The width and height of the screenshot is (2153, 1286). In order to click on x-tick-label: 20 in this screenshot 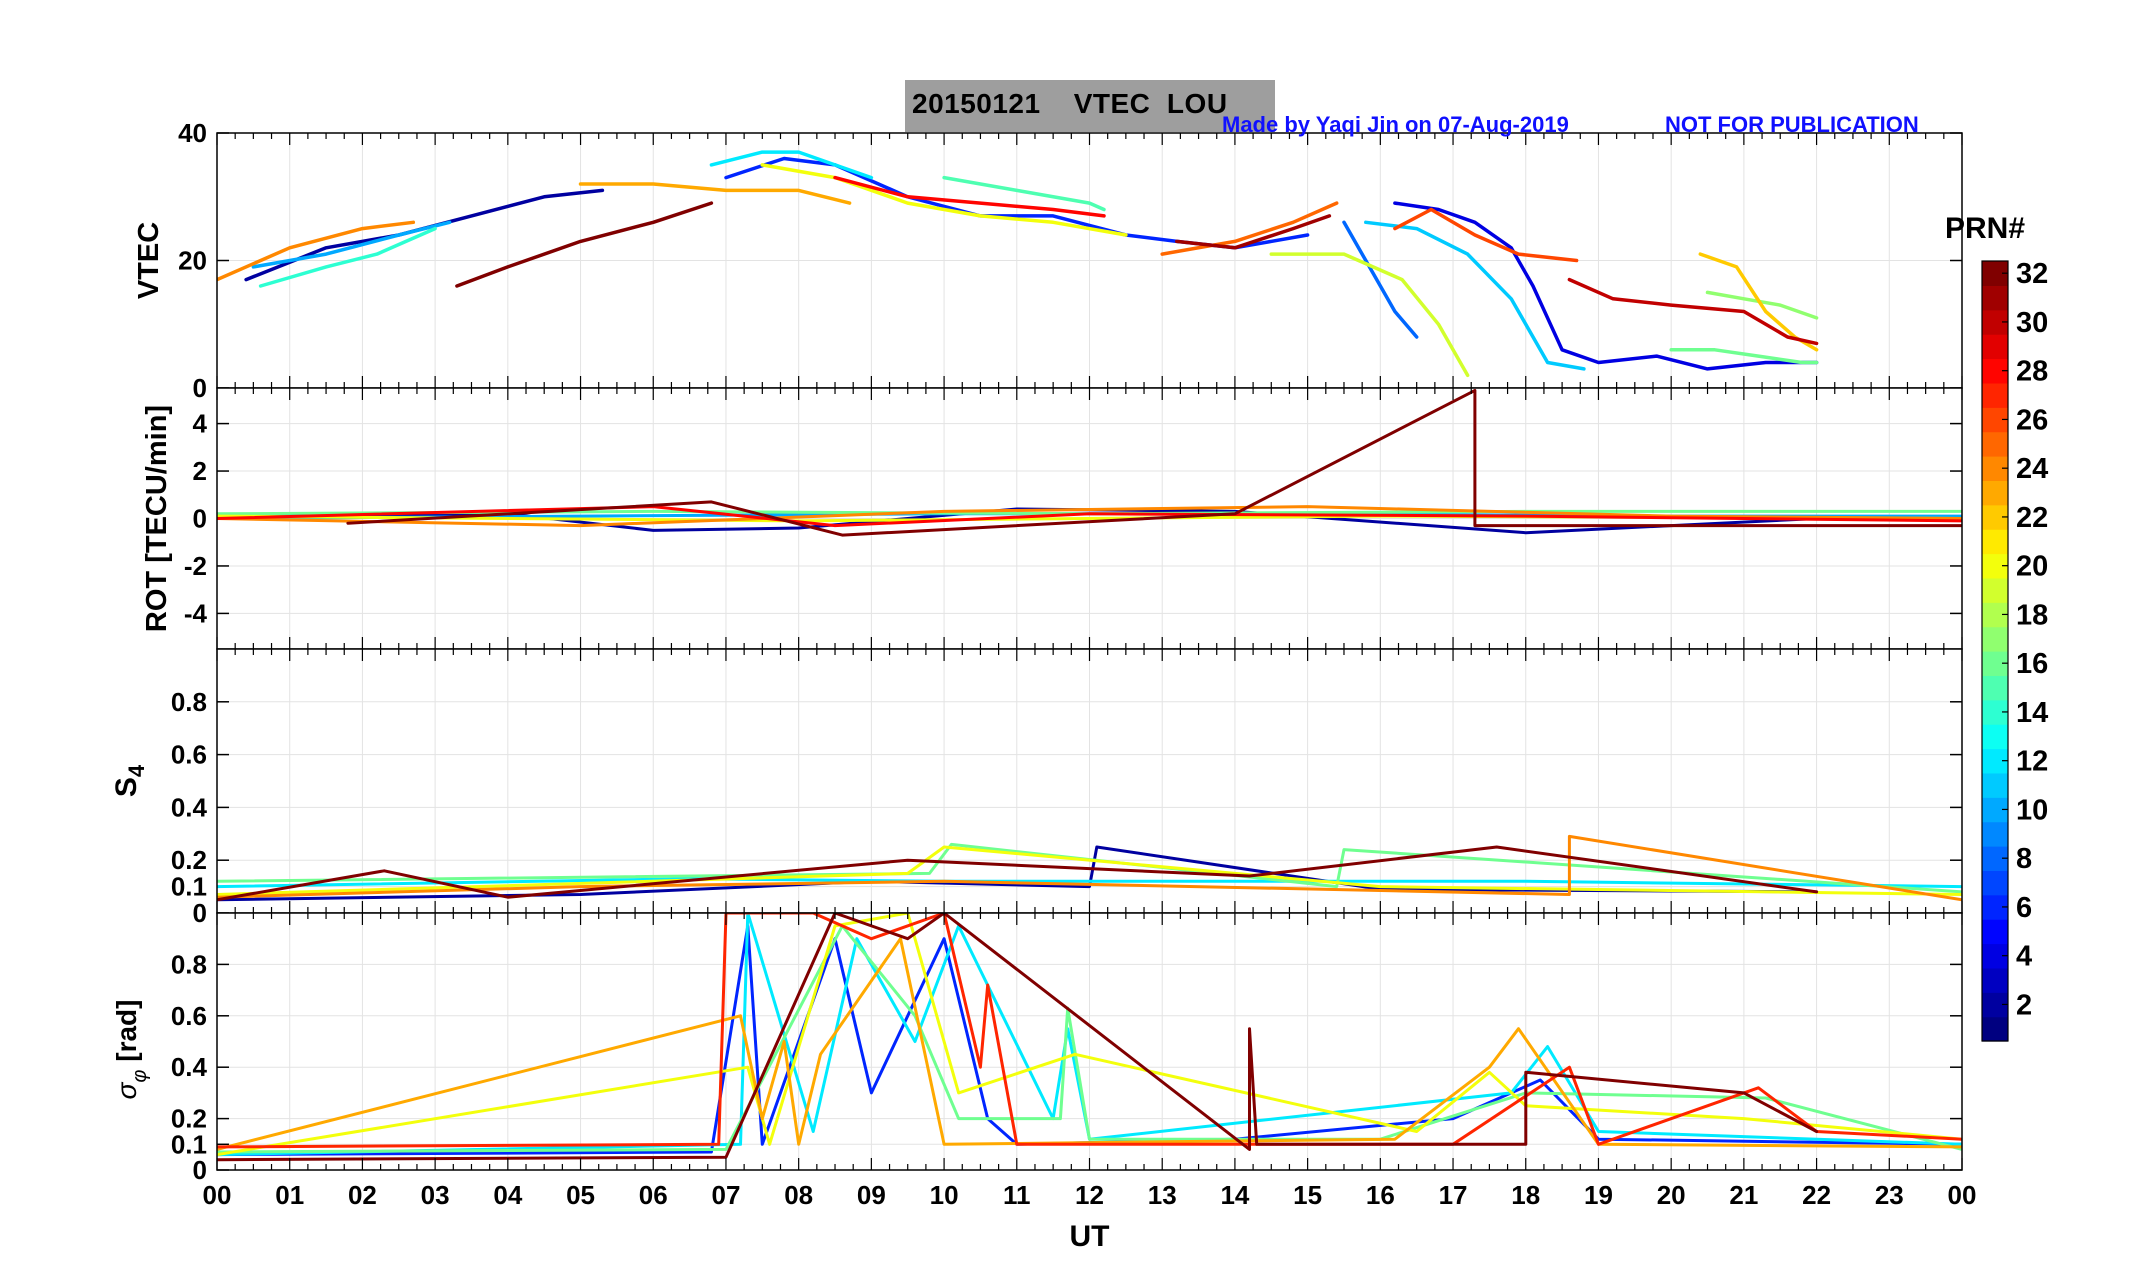, I will do `click(1671, 1195)`.